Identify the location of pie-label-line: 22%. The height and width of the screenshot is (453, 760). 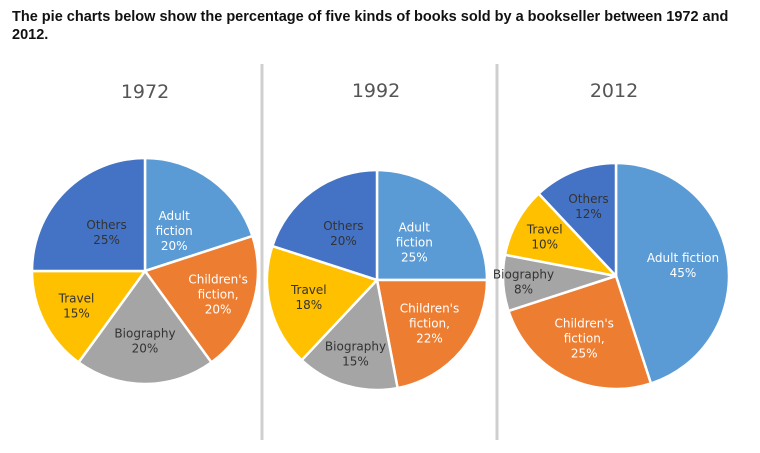
(429, 339).